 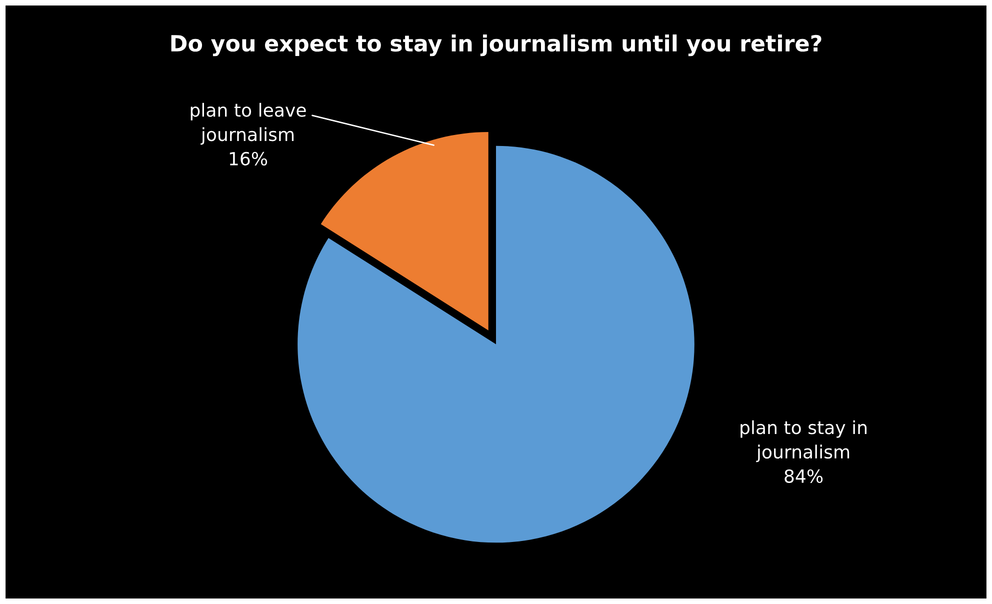 I want to click on slice-label: plan to stay in journalism, so click(x=803, y=441).